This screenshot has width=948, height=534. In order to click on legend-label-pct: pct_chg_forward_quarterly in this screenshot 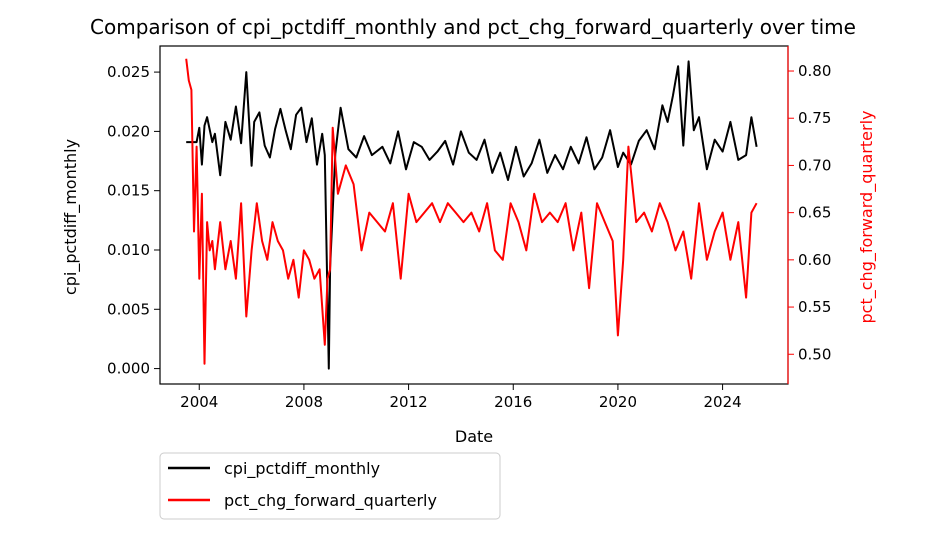, I will do `click(330, 501)`.